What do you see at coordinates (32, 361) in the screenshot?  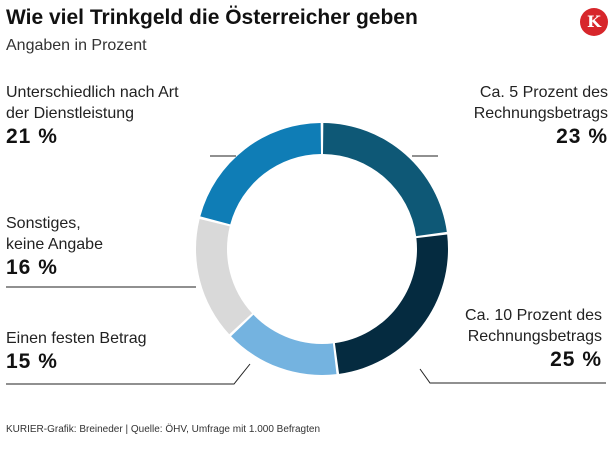 I see `label-value: 15 %` at bounding box center [32, 361].